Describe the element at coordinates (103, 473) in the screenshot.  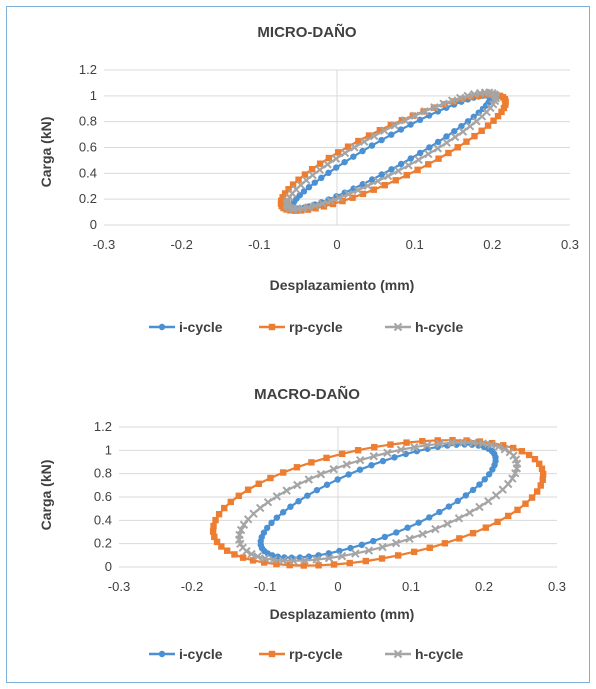
I see `y-tick-label: 0.8` at that location.